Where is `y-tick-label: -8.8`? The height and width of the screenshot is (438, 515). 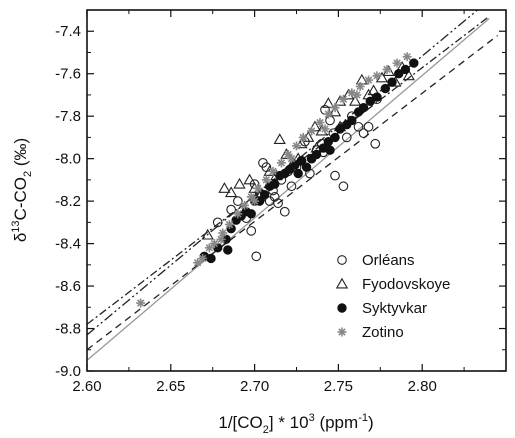
y-tick-label: -8.8 is located at coordinates (68, 329).